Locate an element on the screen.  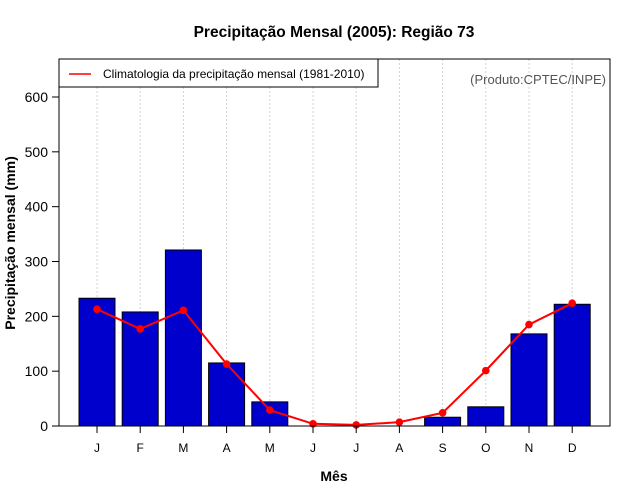
y-tick-label: 400 is located at coordinates (37, 207).